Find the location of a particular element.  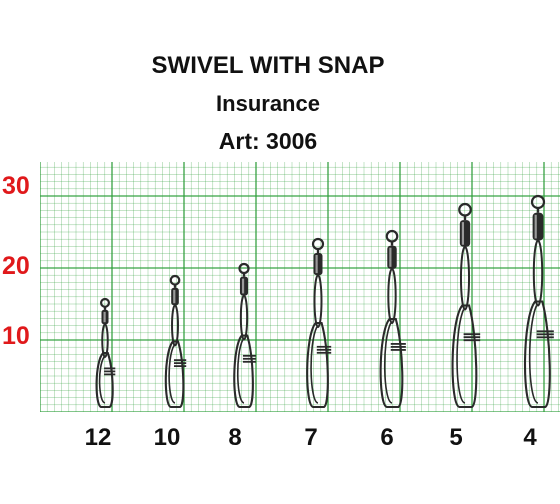

size-label-5: 5 is located at coordinates (456, 437).